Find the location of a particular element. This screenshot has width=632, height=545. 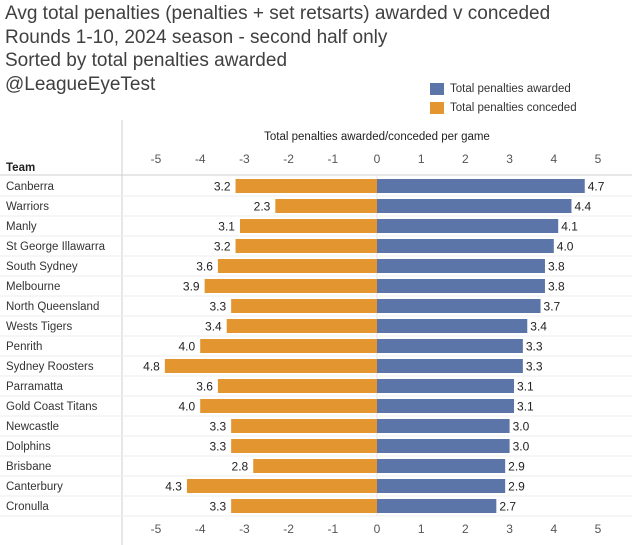

team-label: Brisbane is located at coordinates (28, 467).